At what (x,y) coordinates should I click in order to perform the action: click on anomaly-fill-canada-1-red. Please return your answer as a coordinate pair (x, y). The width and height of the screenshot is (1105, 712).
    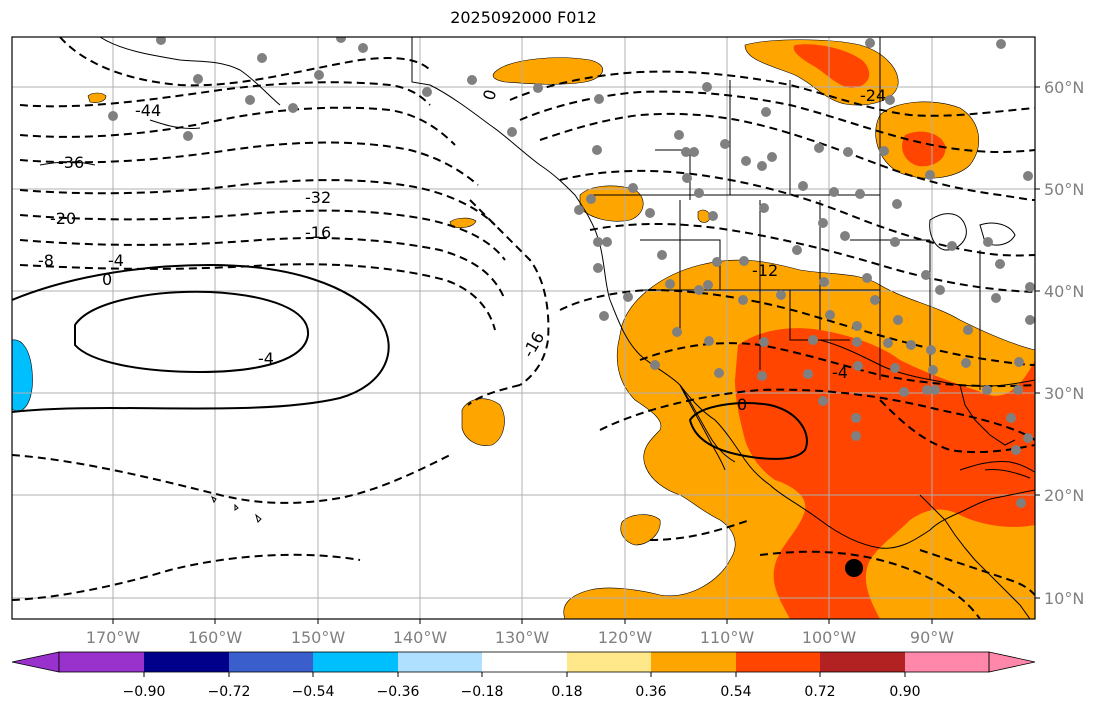
    Looking at the image, I should click on (831, 66).